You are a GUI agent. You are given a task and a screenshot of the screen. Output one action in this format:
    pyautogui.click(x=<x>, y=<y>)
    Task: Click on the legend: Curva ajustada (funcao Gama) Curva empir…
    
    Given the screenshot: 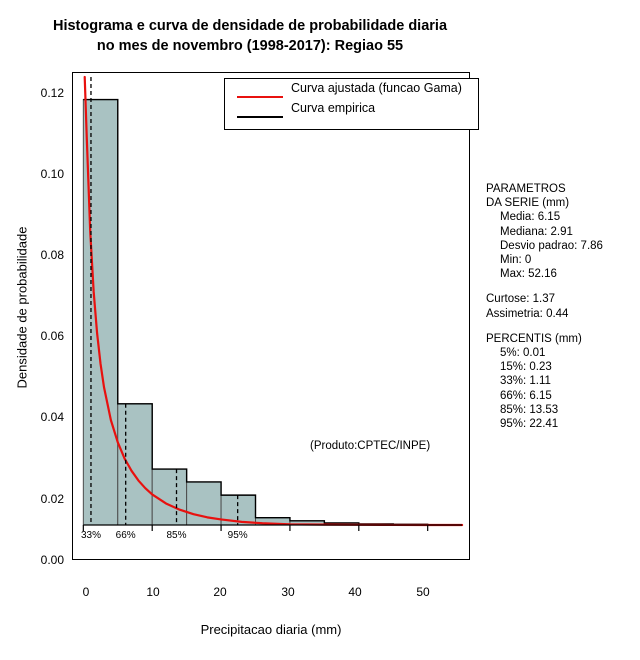 What is the action you would take?
    pyautogui.click(x=351, y=104)
    